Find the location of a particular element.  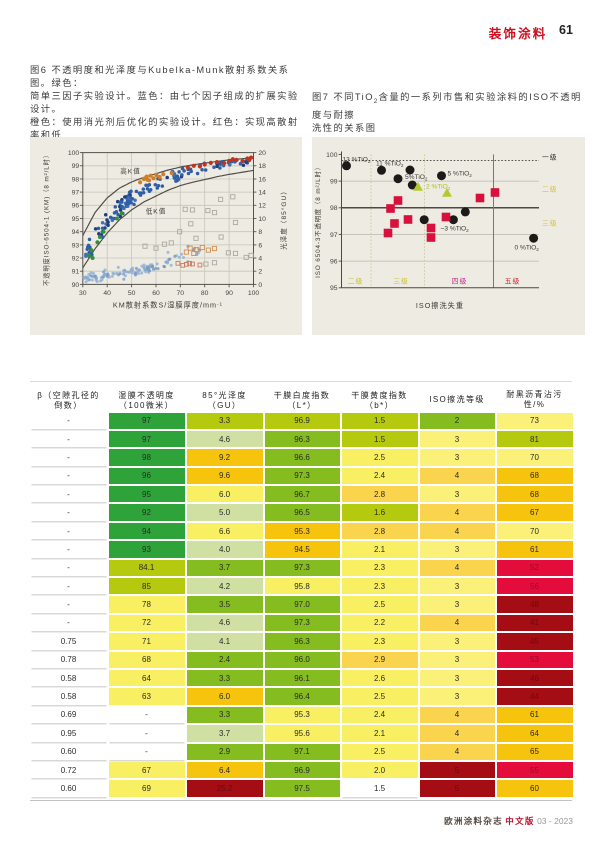

svg-text: 60 is located at coordinates (156, 293).